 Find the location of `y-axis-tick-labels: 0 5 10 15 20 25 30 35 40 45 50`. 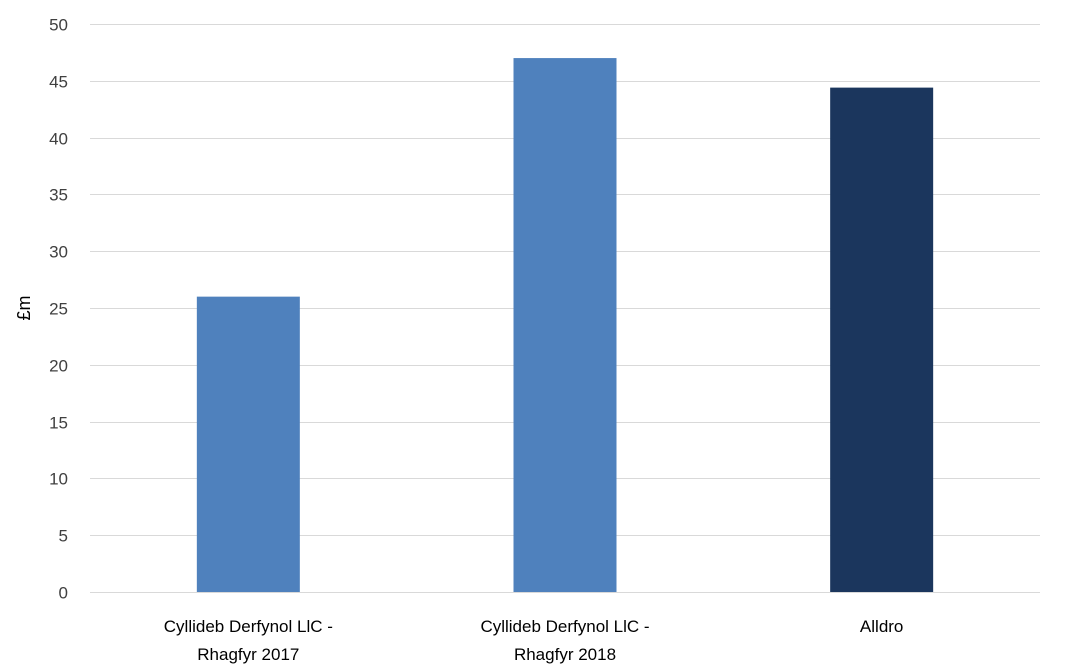

y-axis-tick-labels: 0 5 10 15 20 25 30 35 40 45 50 is located at coordinates (58, 309).